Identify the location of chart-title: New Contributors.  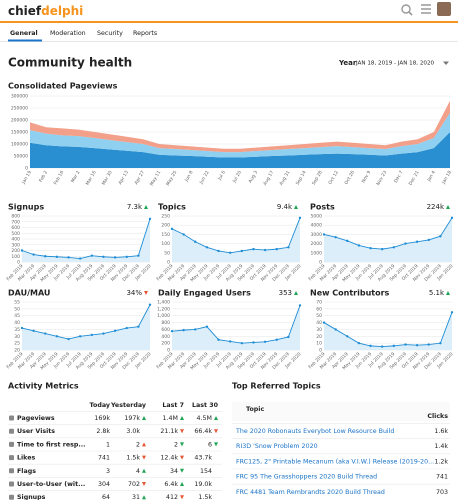
(350, 293).